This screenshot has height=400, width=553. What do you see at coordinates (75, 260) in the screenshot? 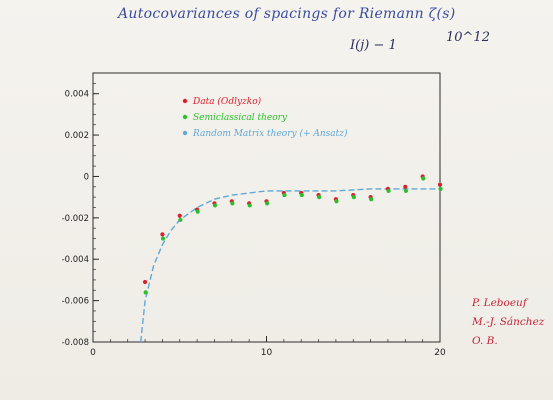
I see `y-tick-label: -0.004` at bounding box center [75, 260].